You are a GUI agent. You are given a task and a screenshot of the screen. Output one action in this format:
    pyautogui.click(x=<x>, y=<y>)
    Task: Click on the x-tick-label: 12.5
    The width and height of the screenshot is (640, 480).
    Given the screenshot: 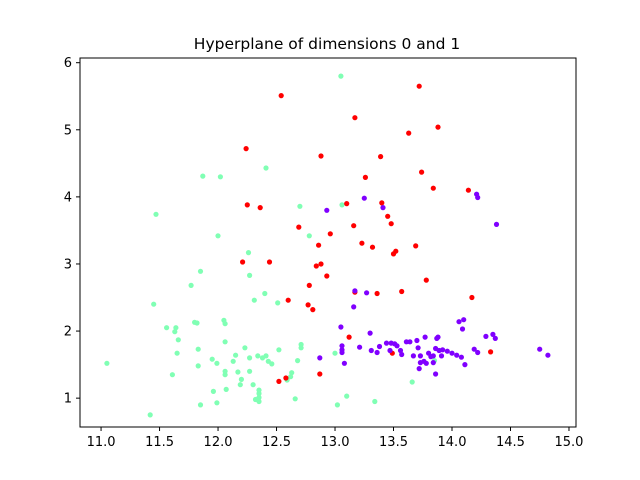 What is the action you would take?
    pyautogui.click(x=276, y=442)
    